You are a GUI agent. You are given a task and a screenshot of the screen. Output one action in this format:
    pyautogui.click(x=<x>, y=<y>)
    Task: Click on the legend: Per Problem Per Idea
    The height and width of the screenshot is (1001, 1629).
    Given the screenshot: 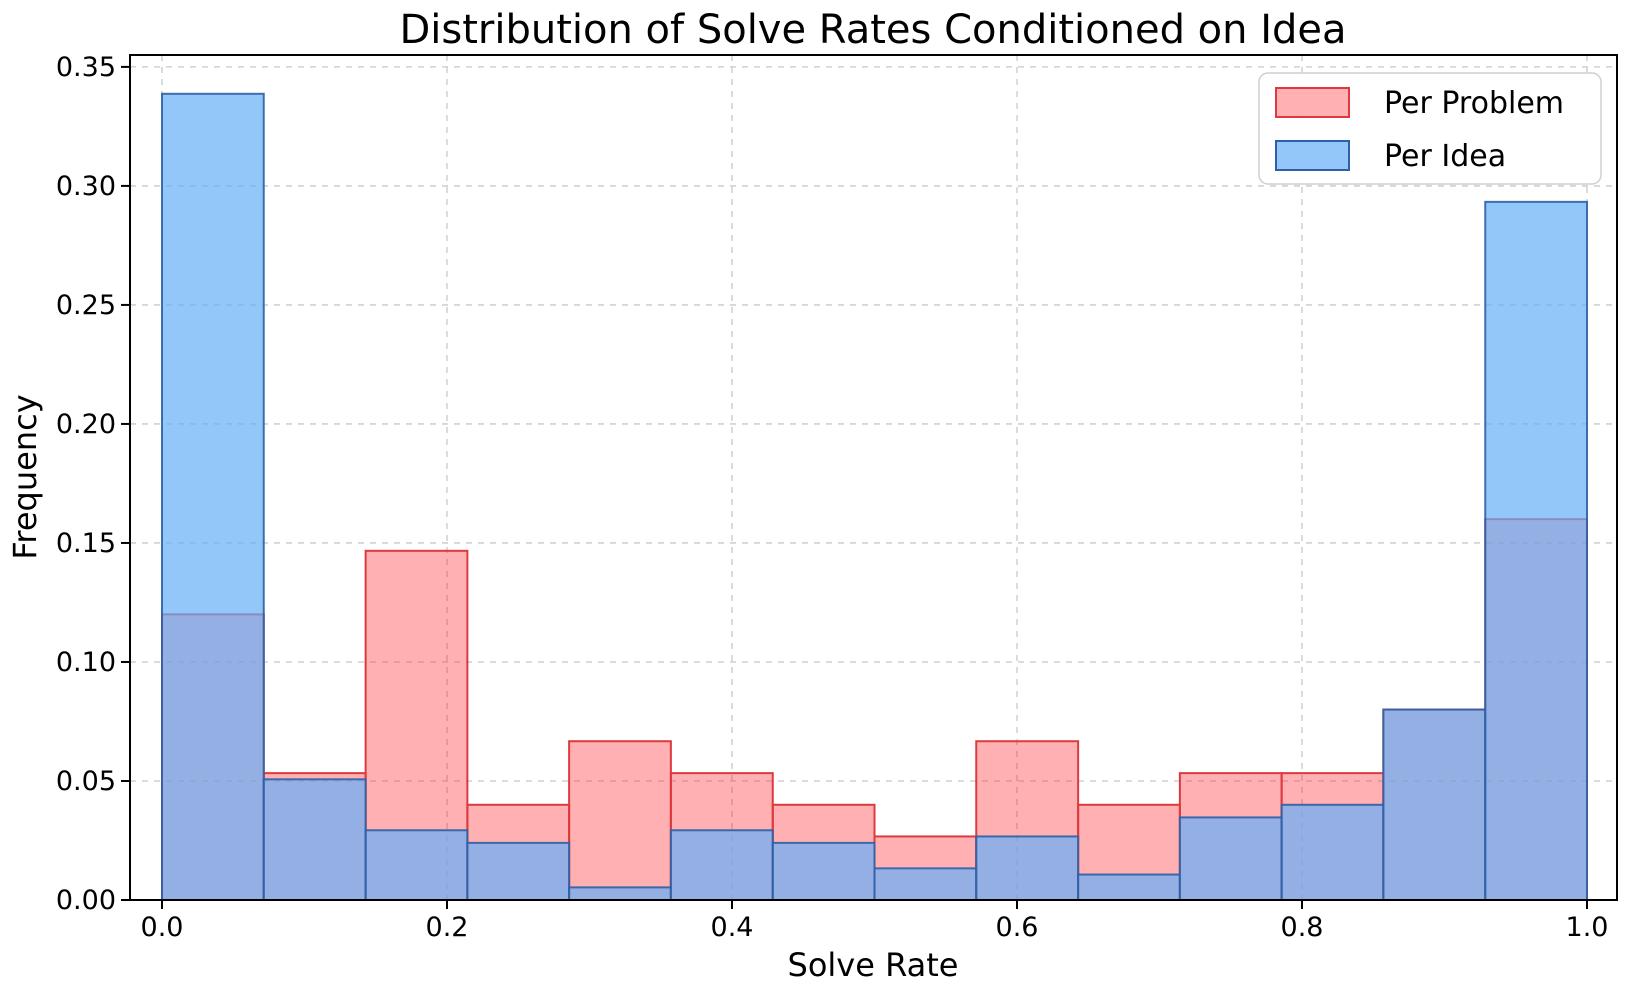 What is the action you would take?
    pyautogui.click(x=1430, y=128)
    